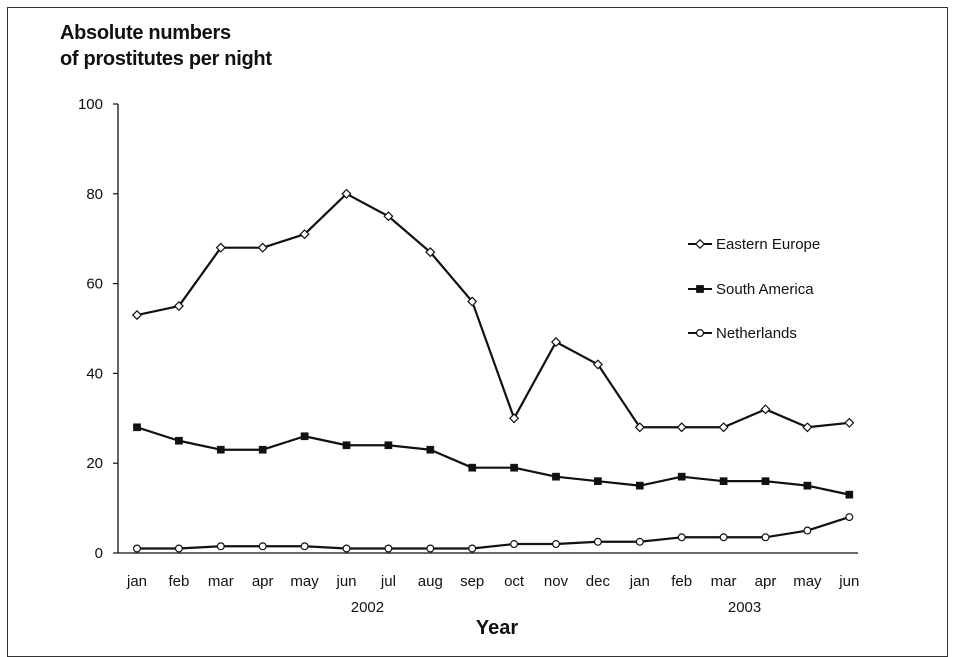  Describe the element at coordinates (700, 244) in the screenshot. I see `legend-marker-eastern-europe` at that location.